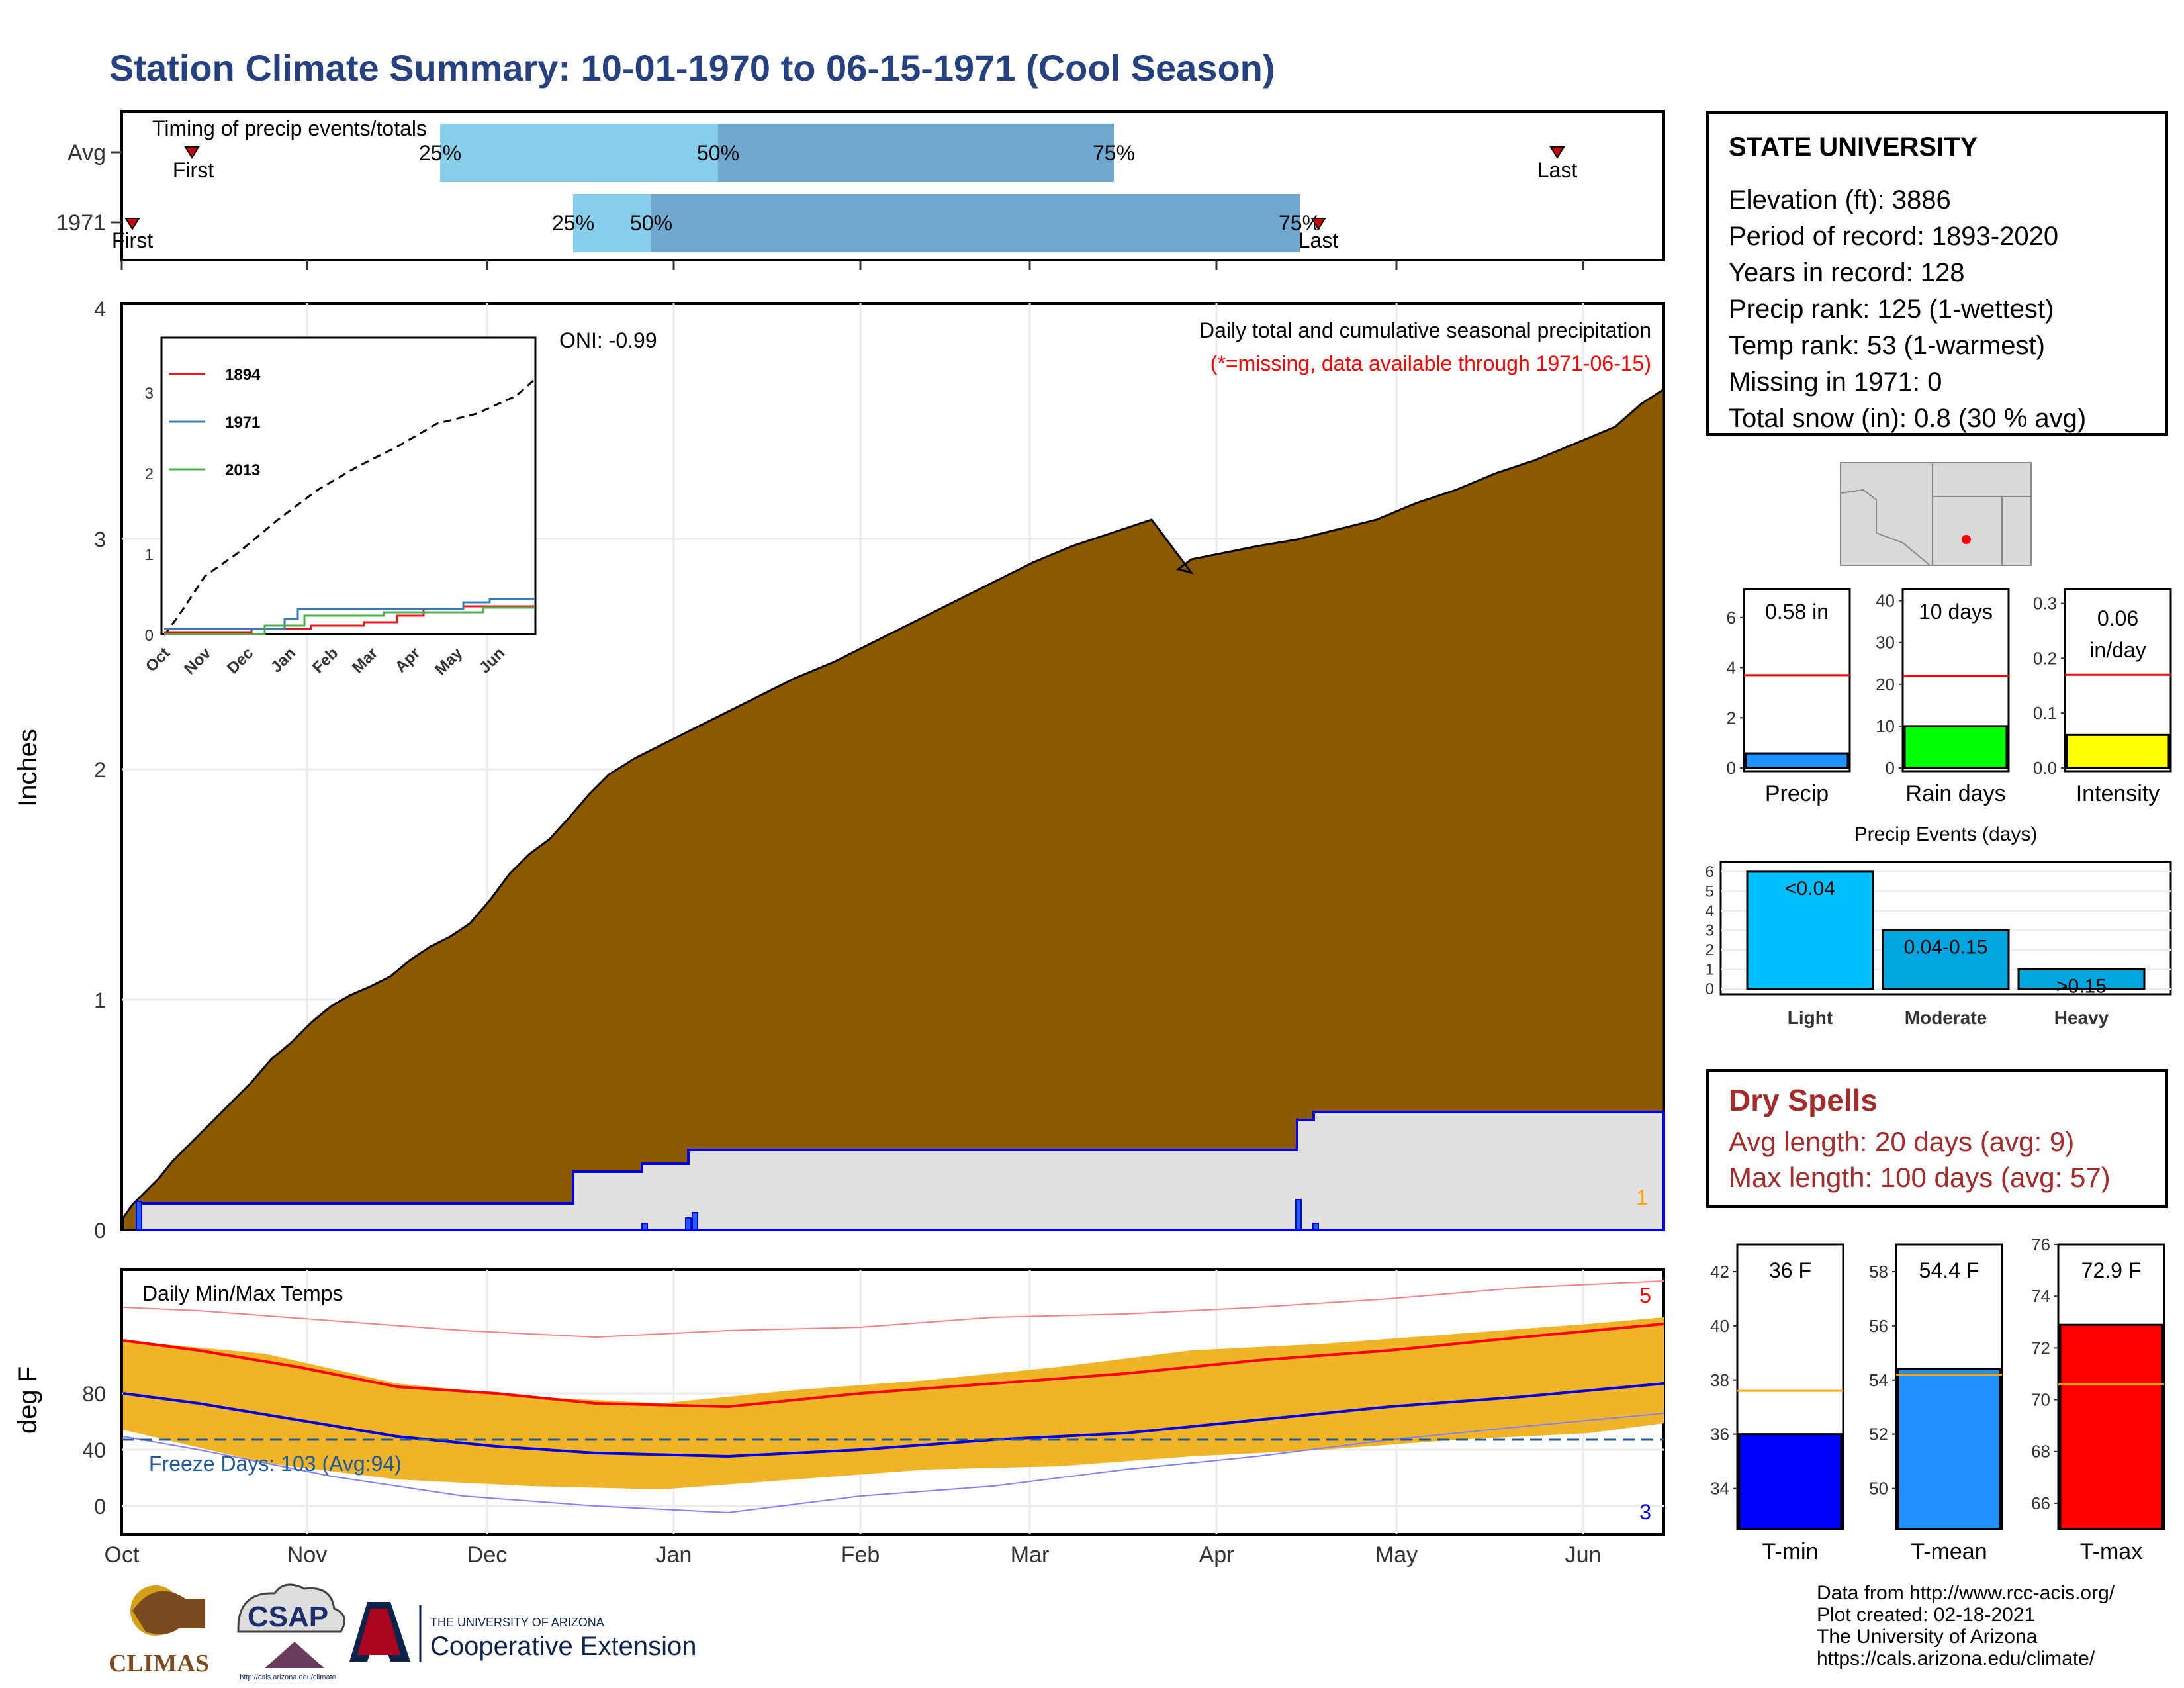 This screenshot has height=1688, width=2184. Describe the element at coordinates (1710, 950) in the screenshot. I see `events-ytick: 2` at that location.